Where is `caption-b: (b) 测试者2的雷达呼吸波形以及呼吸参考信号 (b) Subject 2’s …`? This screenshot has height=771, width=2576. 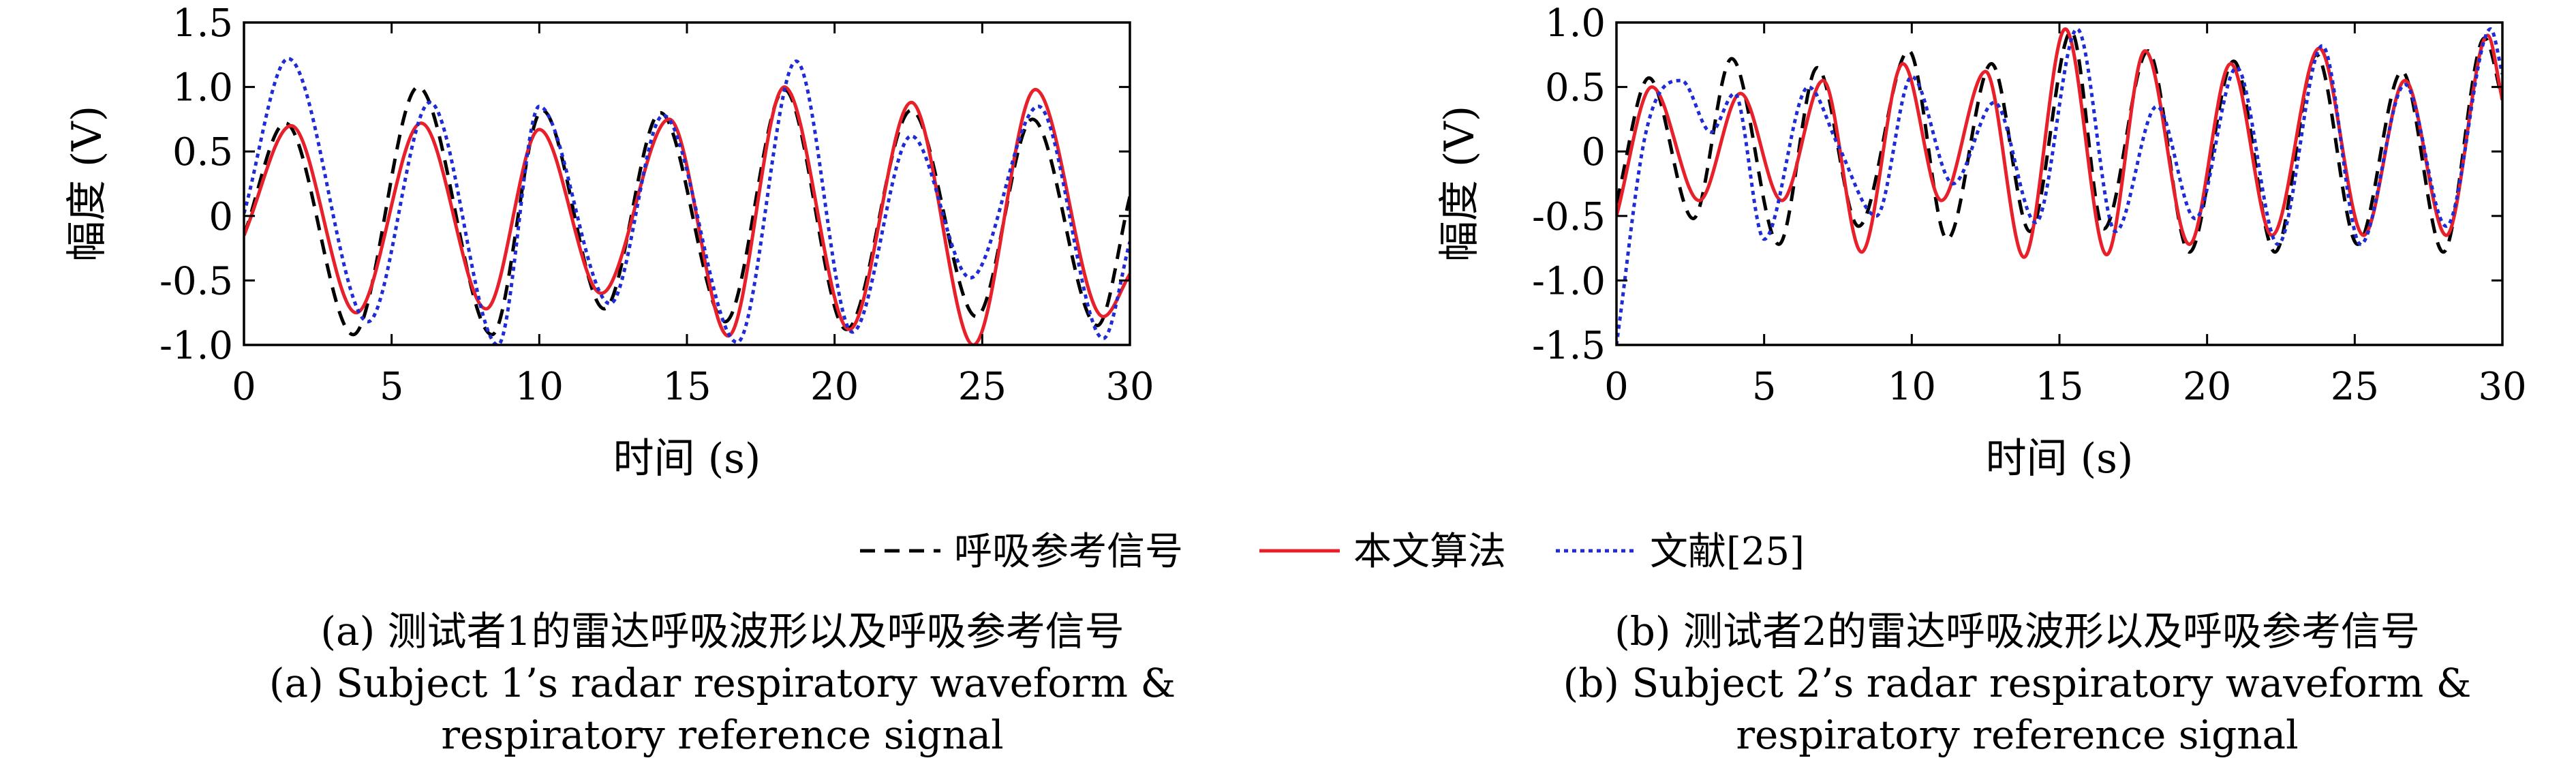
caption-b: (b) 测试者2的雷达呼吸波形以及呼吸参考信号 (b) Subject 2’s … is located at coordinates (2017, 683).